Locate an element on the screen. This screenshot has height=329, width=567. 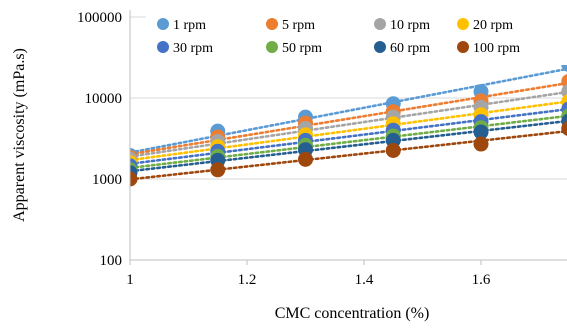
legend-background is located at coordinates (356, 36).